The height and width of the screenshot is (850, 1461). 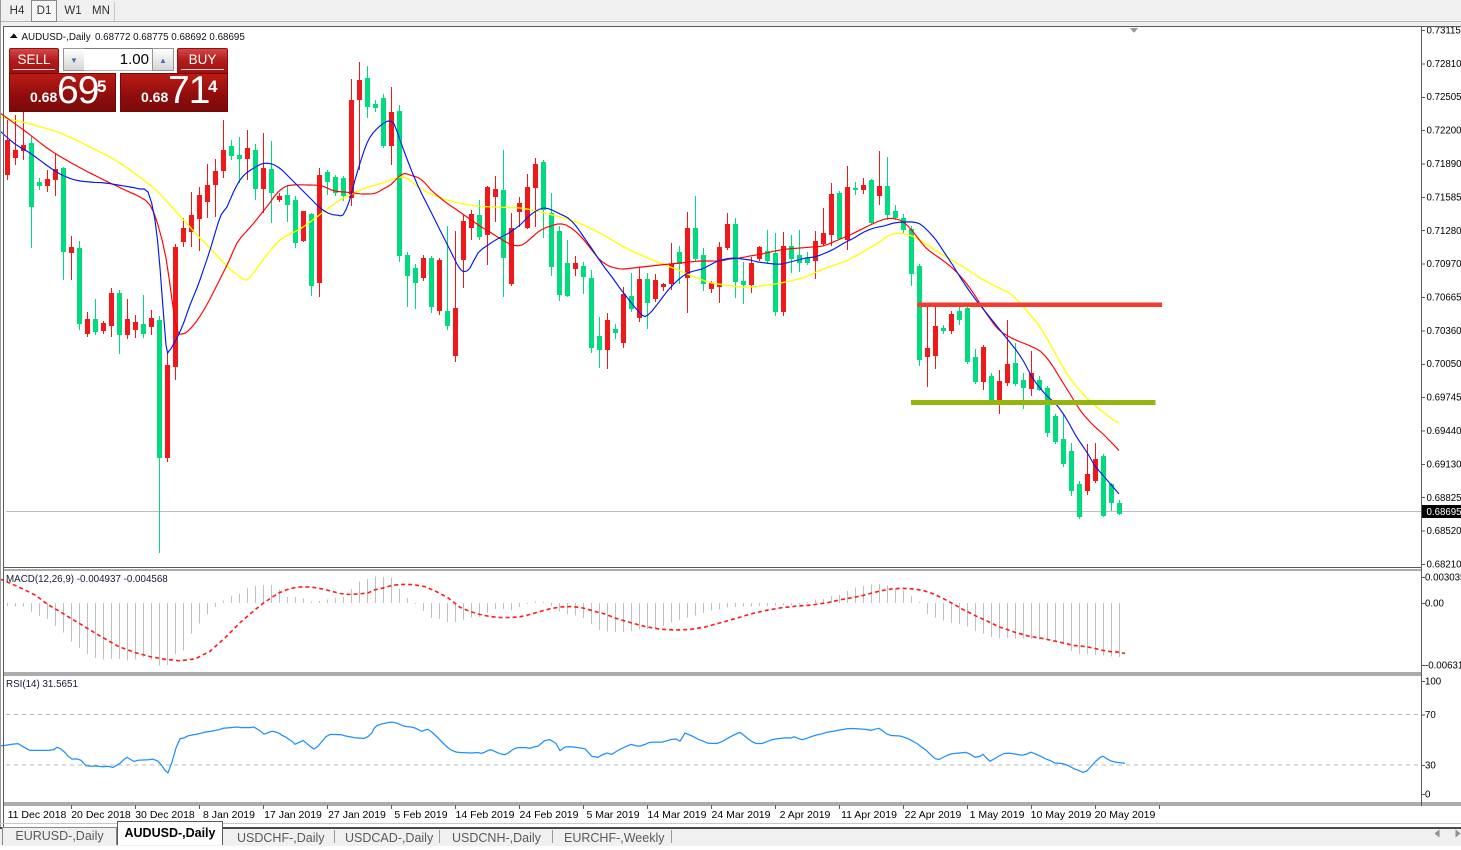 I want to click on svg-text: 27 Jan 2019, so click(x=357, y=815).